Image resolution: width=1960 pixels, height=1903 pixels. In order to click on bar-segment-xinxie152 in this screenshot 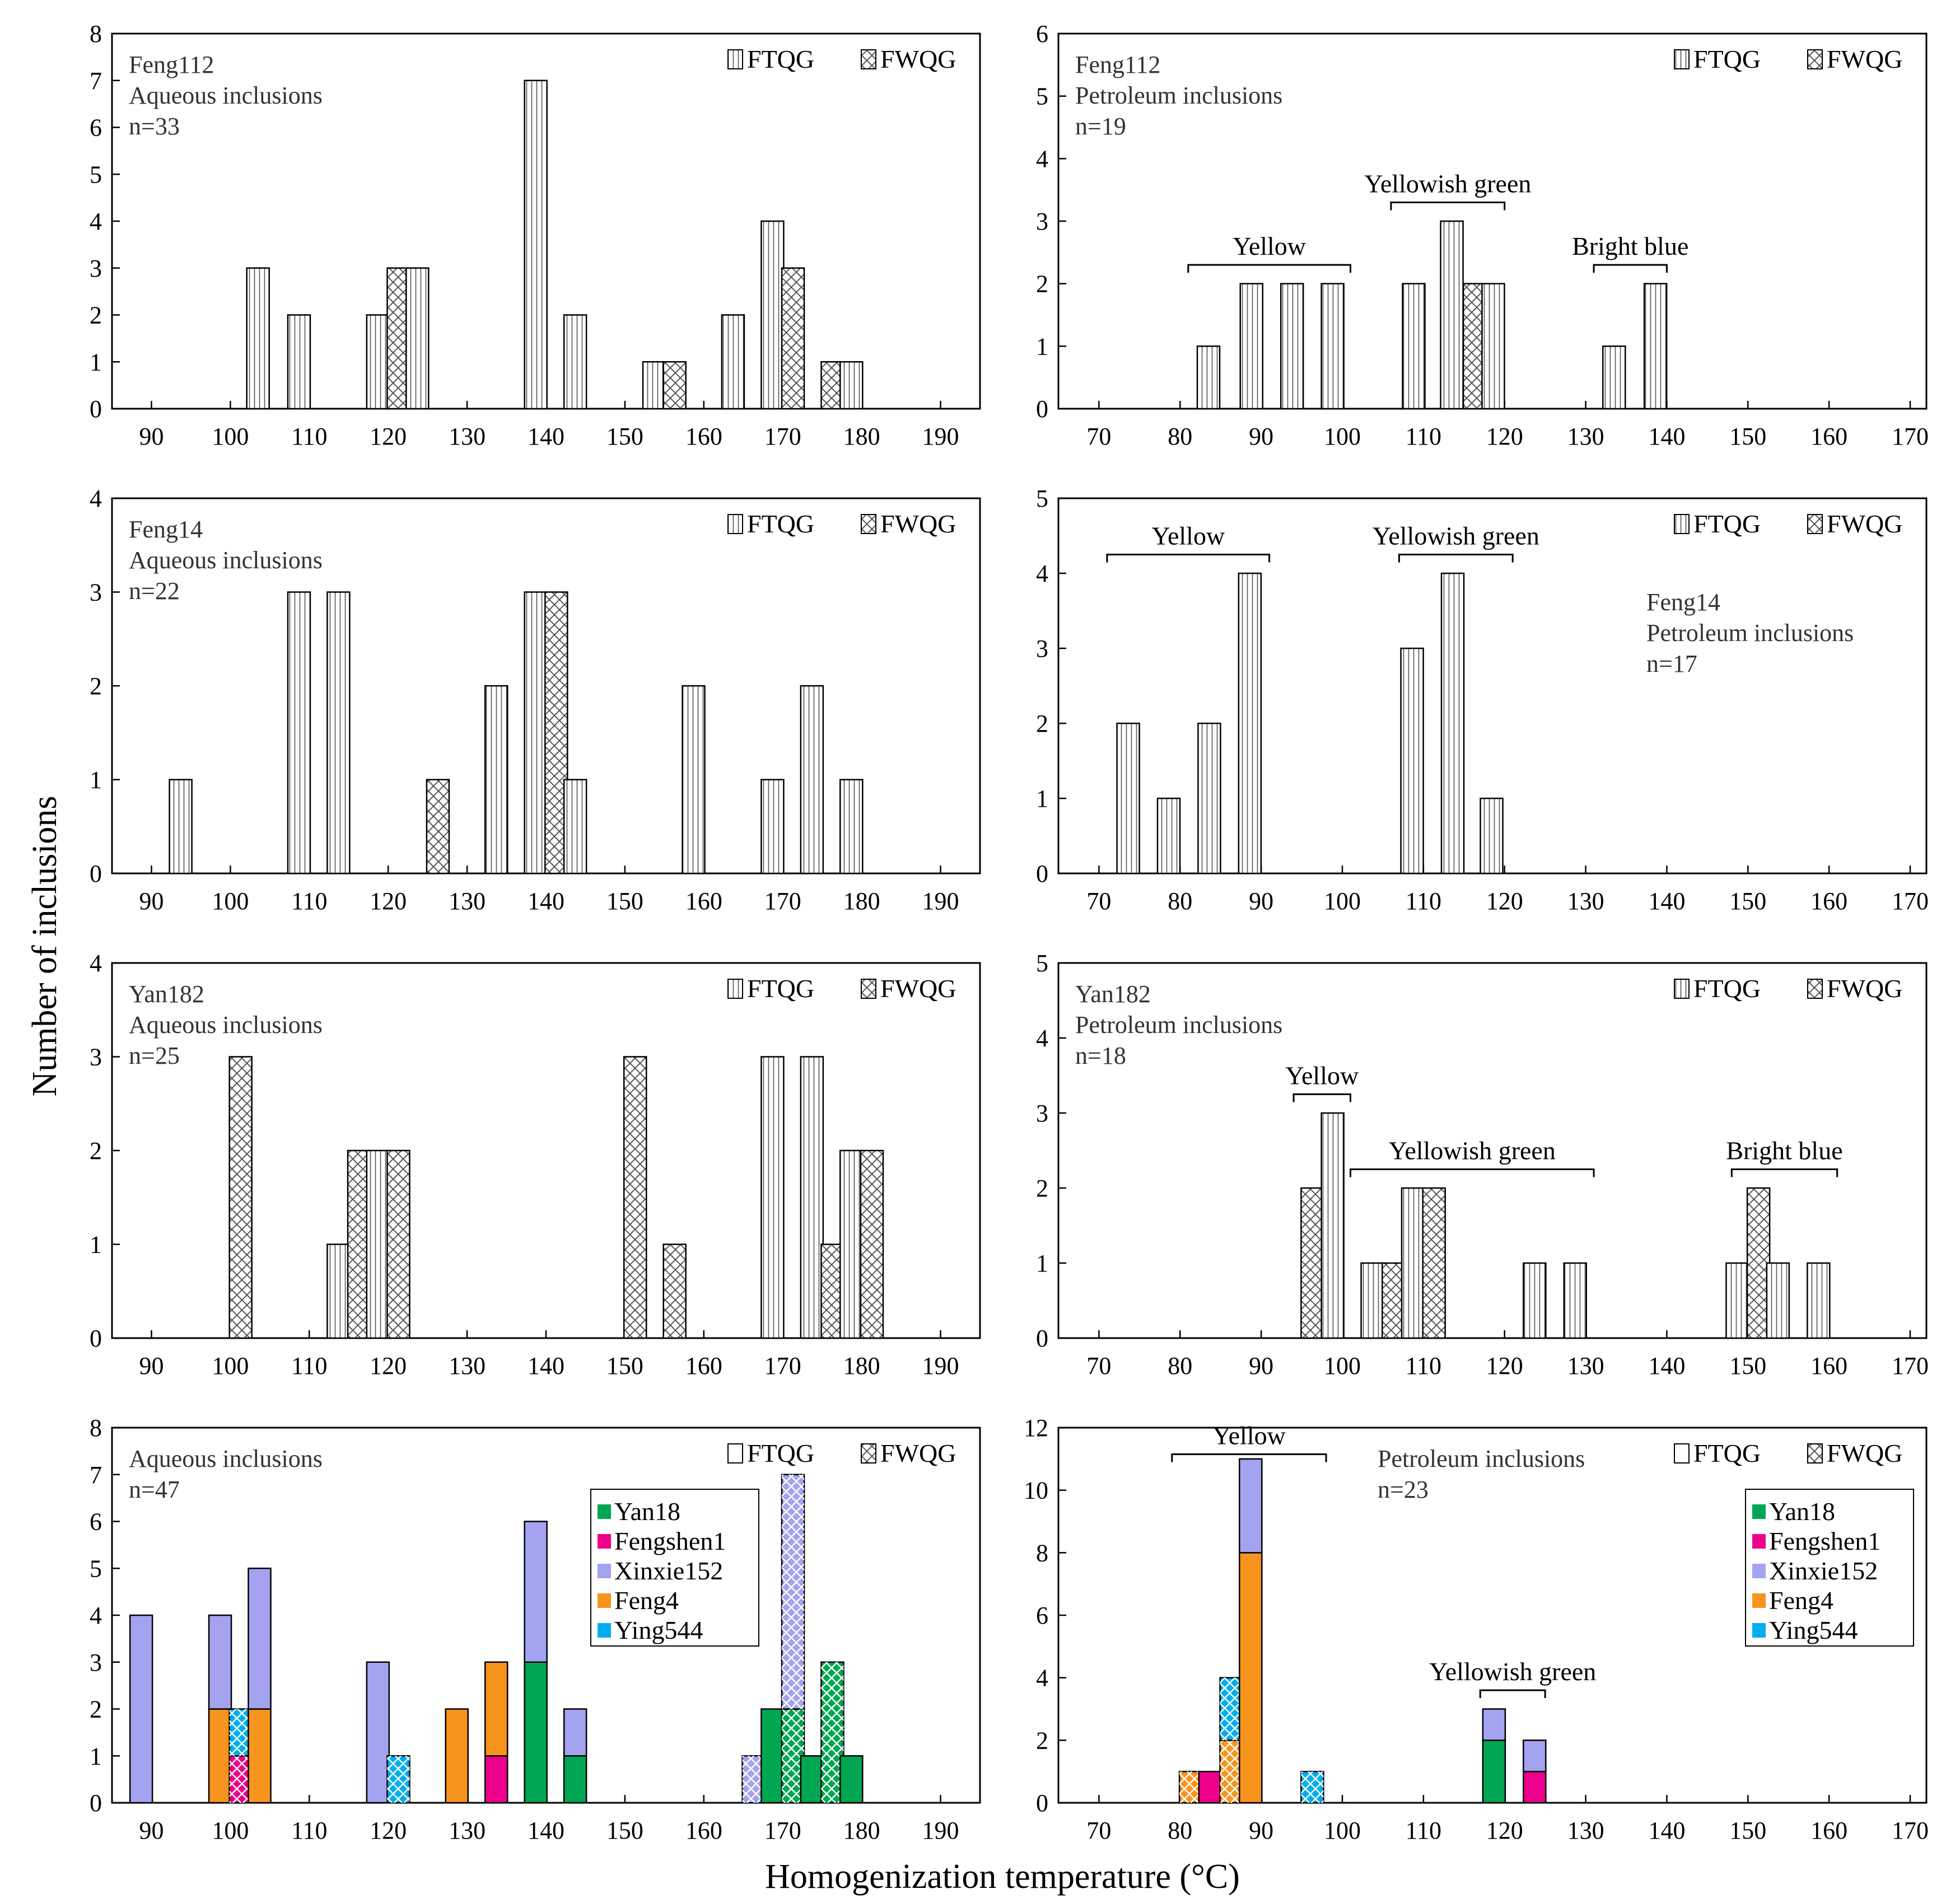, I will do `click(1535, 1757)`.